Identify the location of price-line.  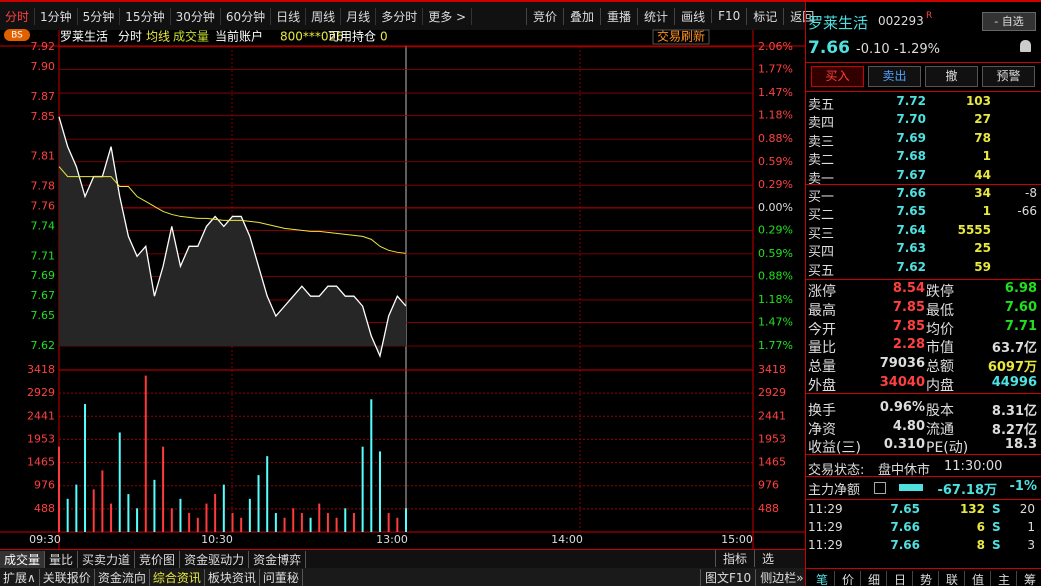
(232, 237).